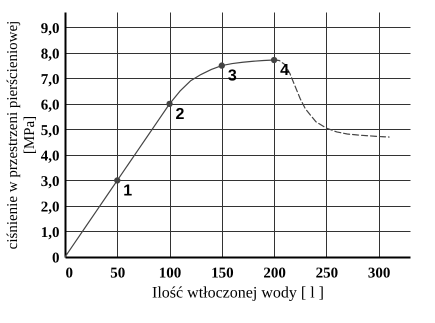 The image size is (435, 323). I want to click on x-tick-label: 250, so click(327, 274).